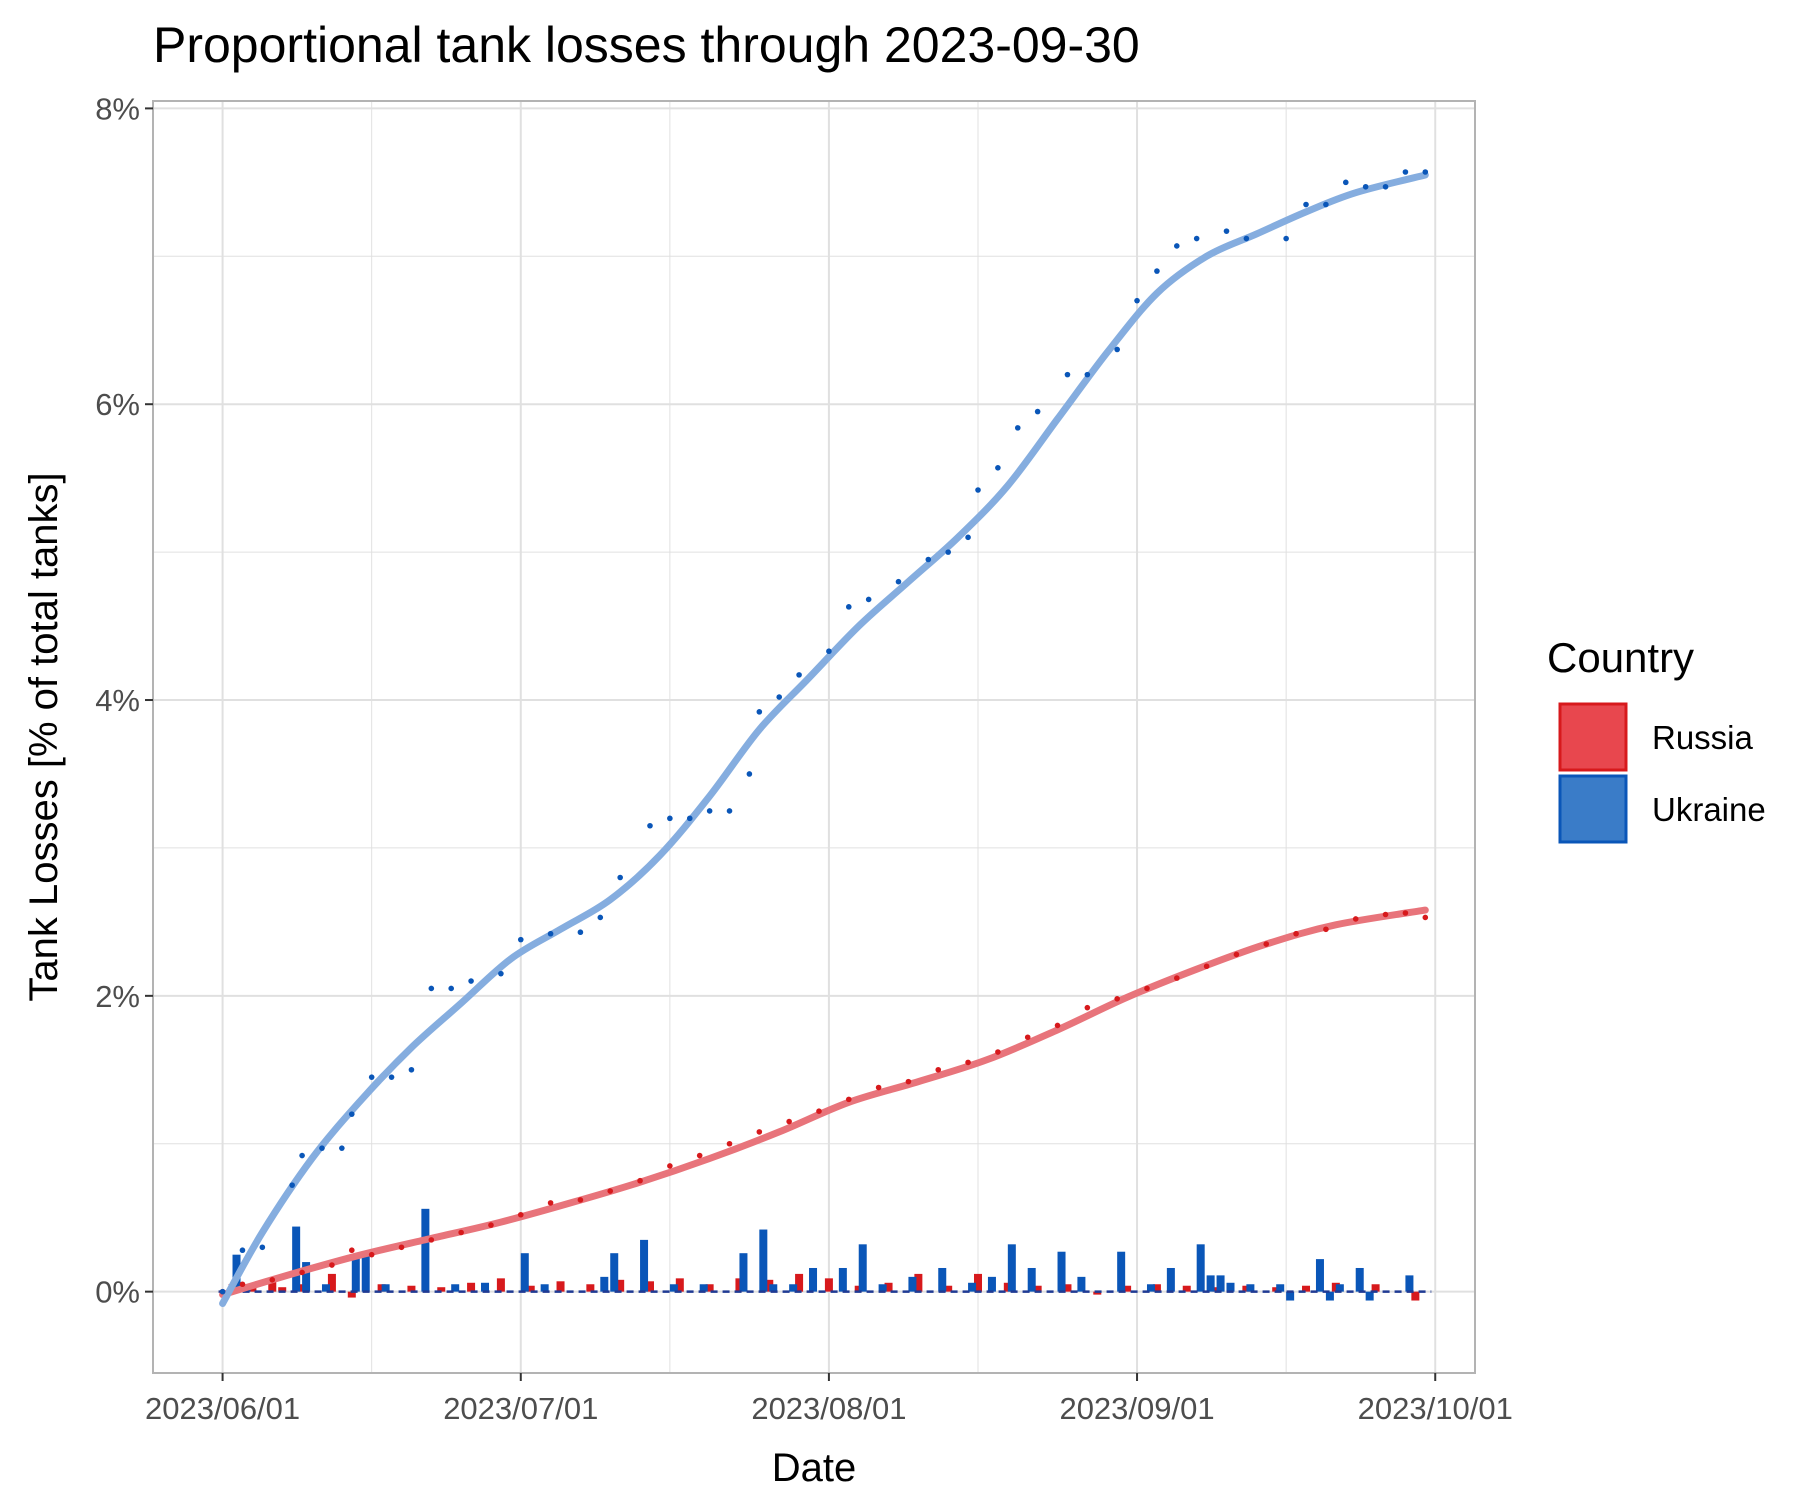 The width and height of the screenshot is (1800, 1500). What do you see at coordinates (117, 996) in the screenshot?
I see `y-tick-label: 2%` at bounding box center [117, 996].